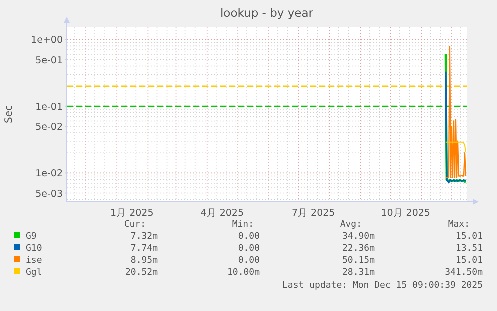 The height and width of the screenshot is (311, 497). I want to click on x-tick-label: 10月 2025, so click(405, 213).